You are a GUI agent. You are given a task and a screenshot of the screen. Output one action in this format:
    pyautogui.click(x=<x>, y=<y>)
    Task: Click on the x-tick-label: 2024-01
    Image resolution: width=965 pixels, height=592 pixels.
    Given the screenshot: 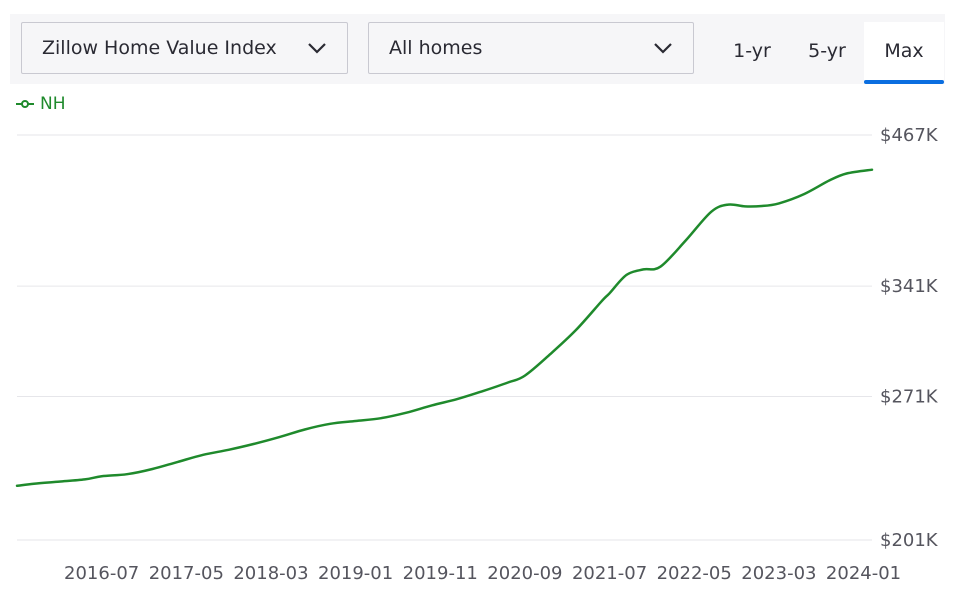 What is the action you would take?
    pyautogui.click(x=863, y=573)
    